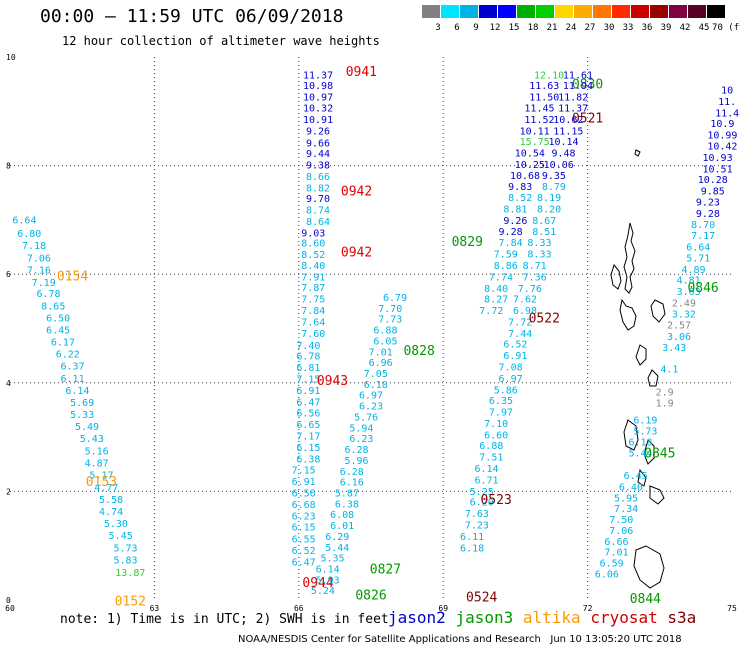 This screenshot has width=740, height=650. Describe the element at coordinates (666, 28) in the screenshot. I see `legend-label: 39` at that location.